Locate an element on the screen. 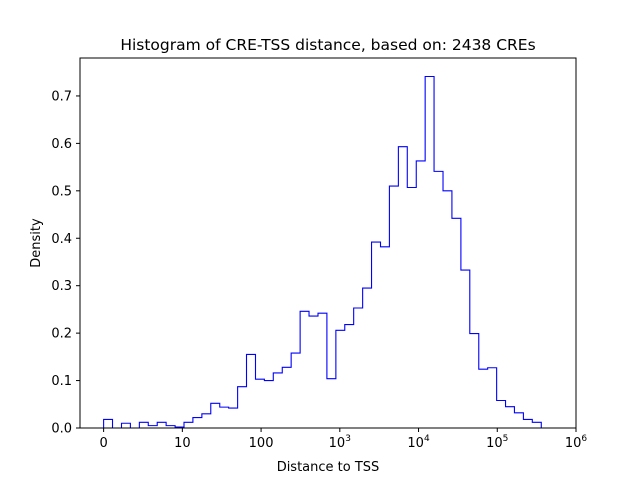 Image resolution: width=640 pixels, height=480 pixels. y-tick-label: 0.5 is located at coordinates (61, 191).